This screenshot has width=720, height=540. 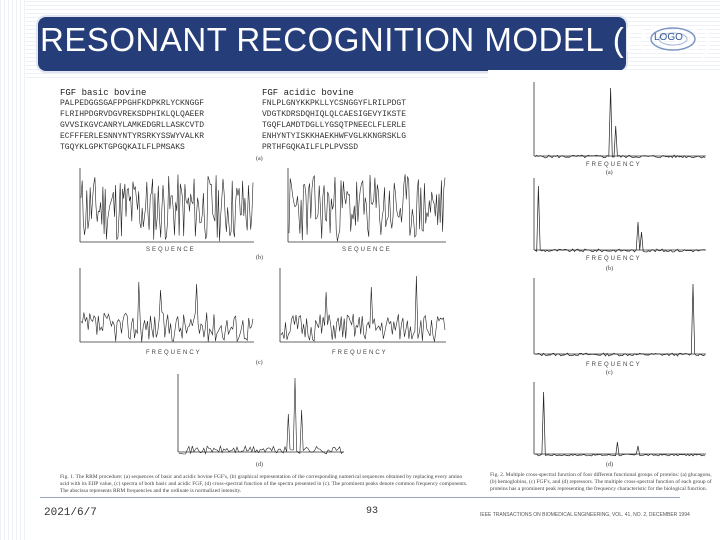 I want to click on fig1-c-axis-right: FREQUENCY, so click(x=360, y=353).